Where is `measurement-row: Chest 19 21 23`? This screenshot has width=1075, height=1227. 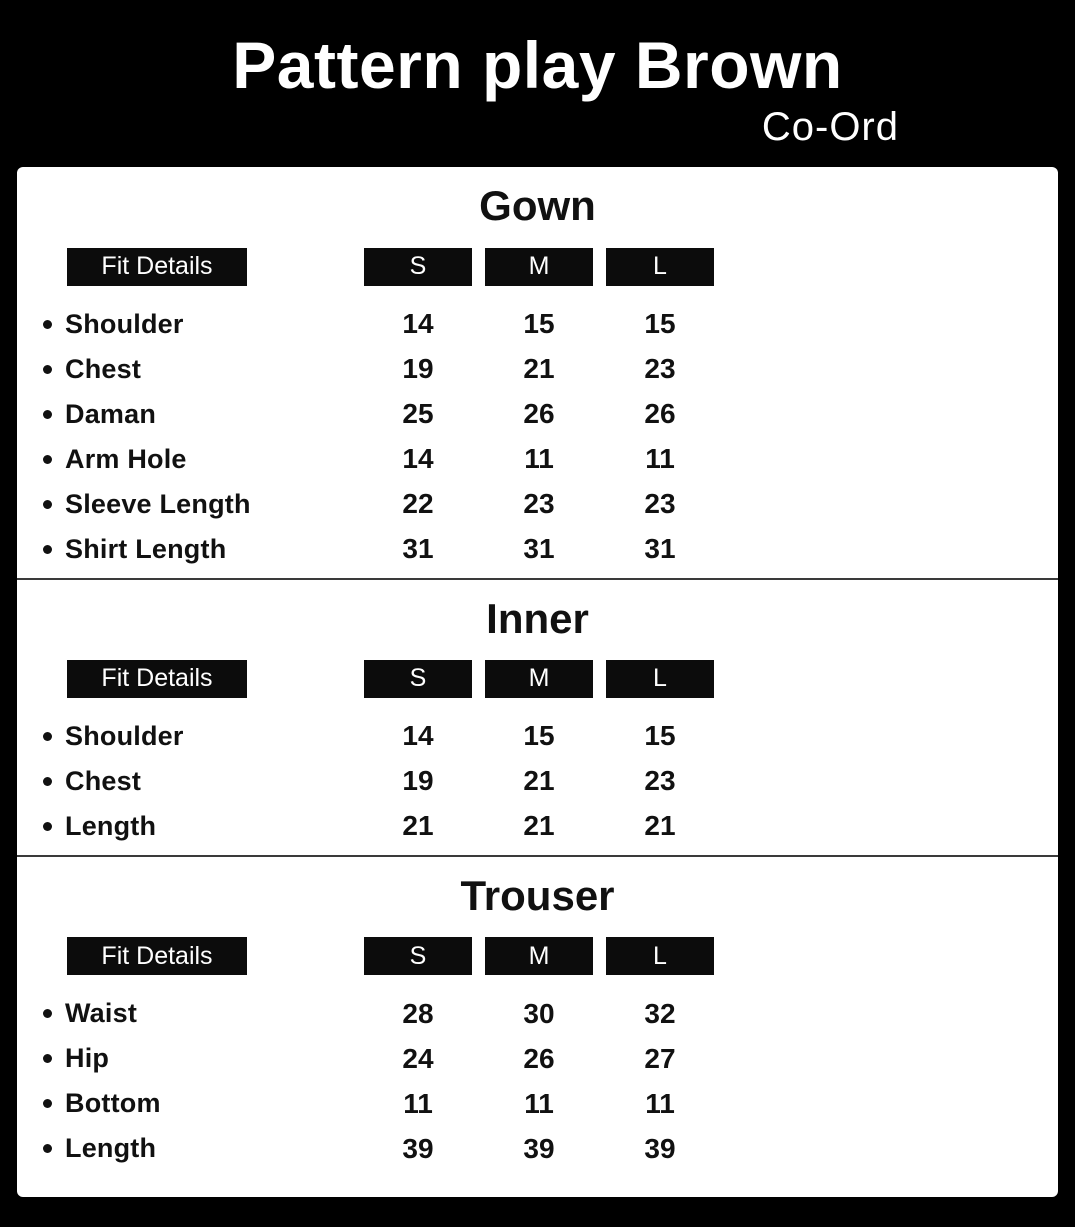
measurement-row: Chest 19 21 23 is located at coordinates (537, 369).